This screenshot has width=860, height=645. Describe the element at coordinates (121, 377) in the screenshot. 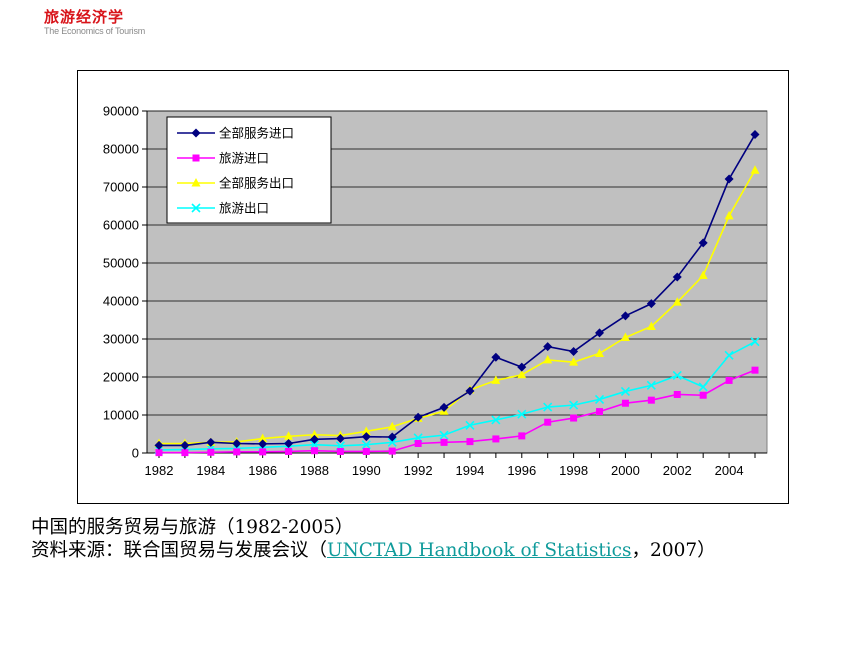

I see `y-tick-label: 20000` at that location.